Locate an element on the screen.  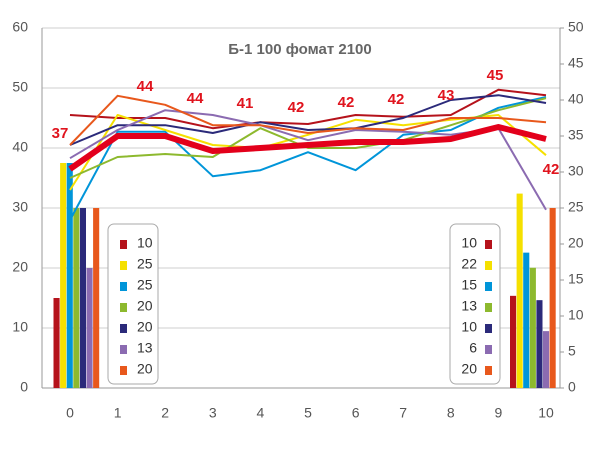
y2-tick-label: 0 is located at coordinates (572, 387).